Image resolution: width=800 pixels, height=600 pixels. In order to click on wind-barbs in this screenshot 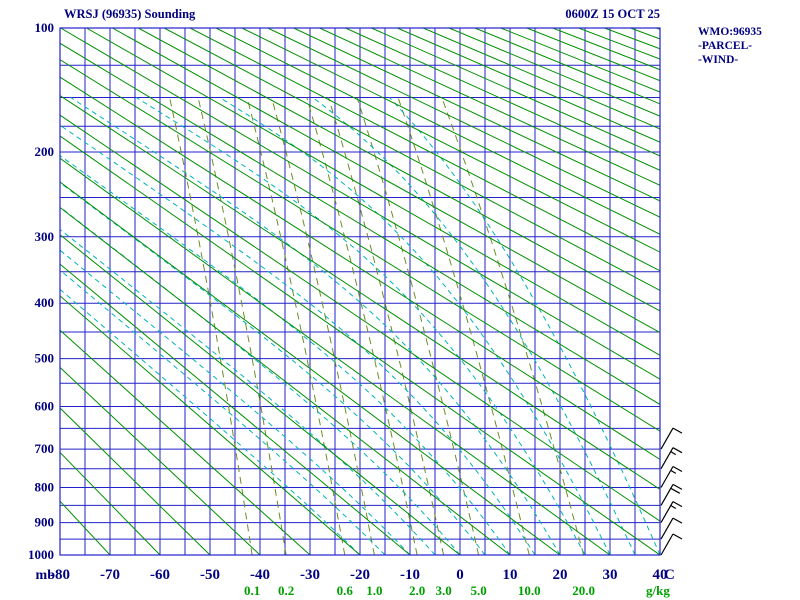, I will do `click(671, 491)`.